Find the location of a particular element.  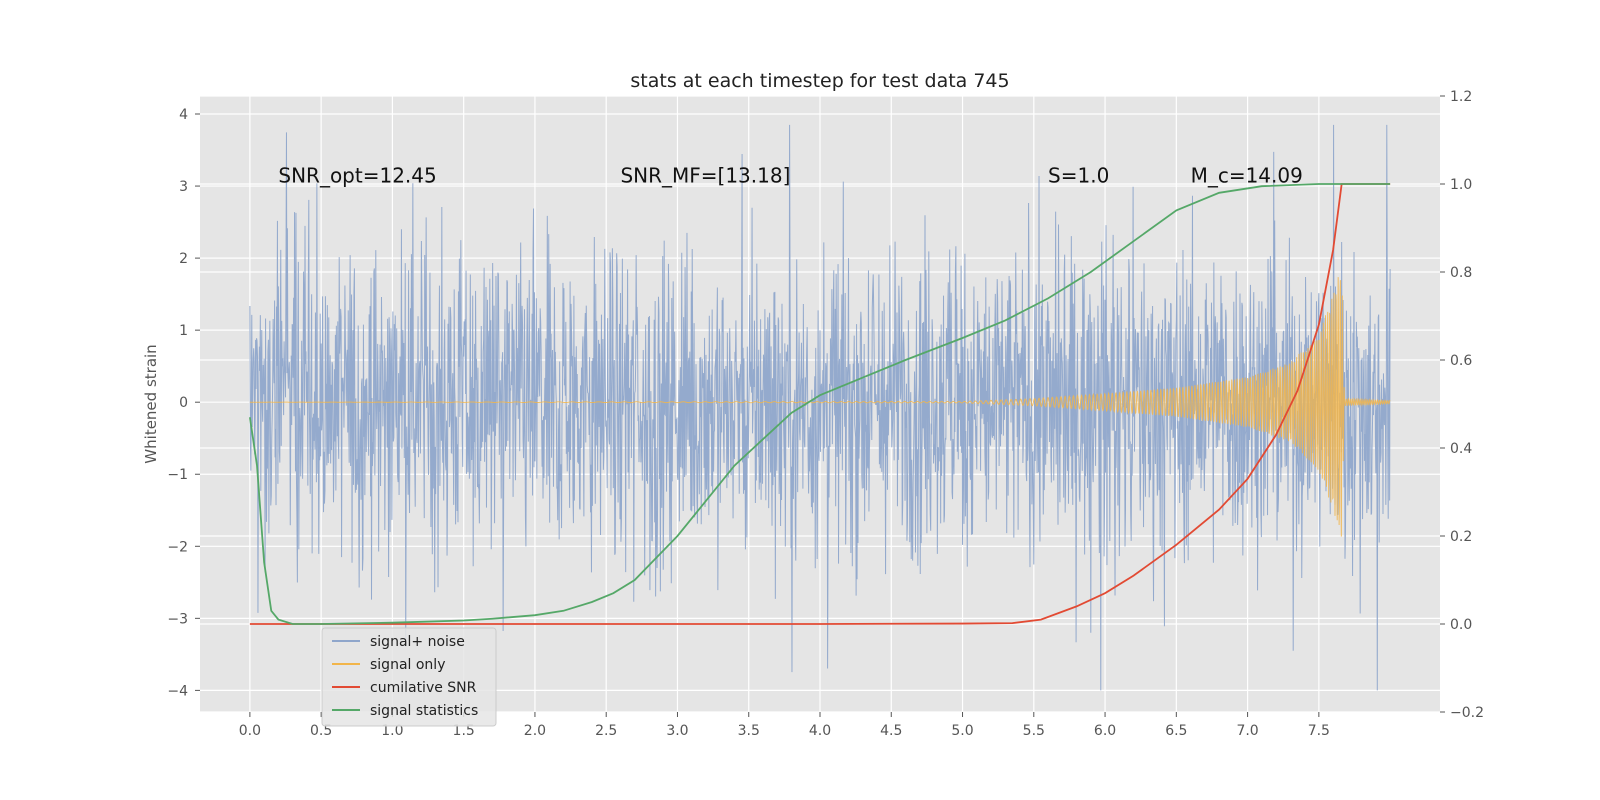

legend-entry: signal statistics is located at coordinates (424, 711).